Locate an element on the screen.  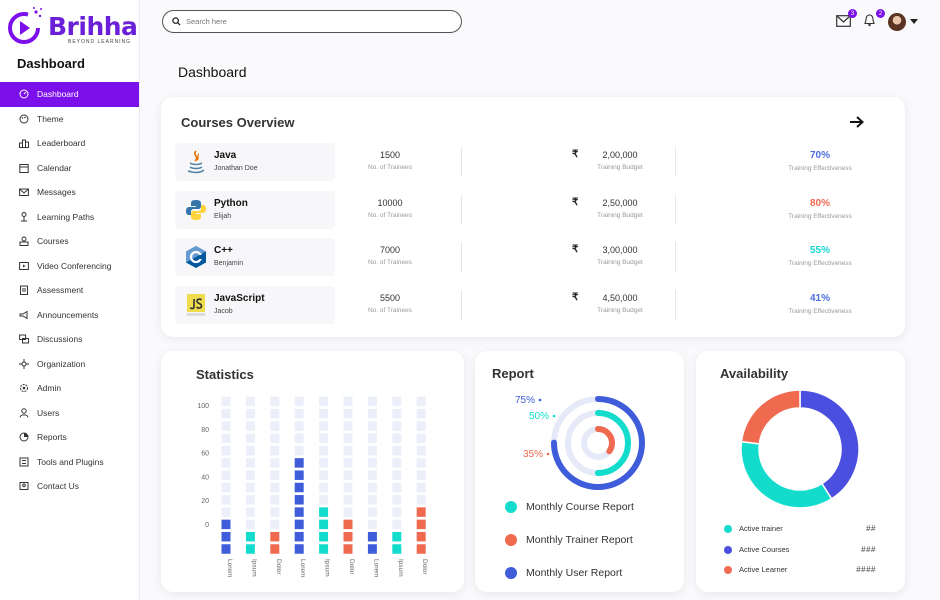
sidebar-item-theme: Theme is located at coordinates (69, 119).